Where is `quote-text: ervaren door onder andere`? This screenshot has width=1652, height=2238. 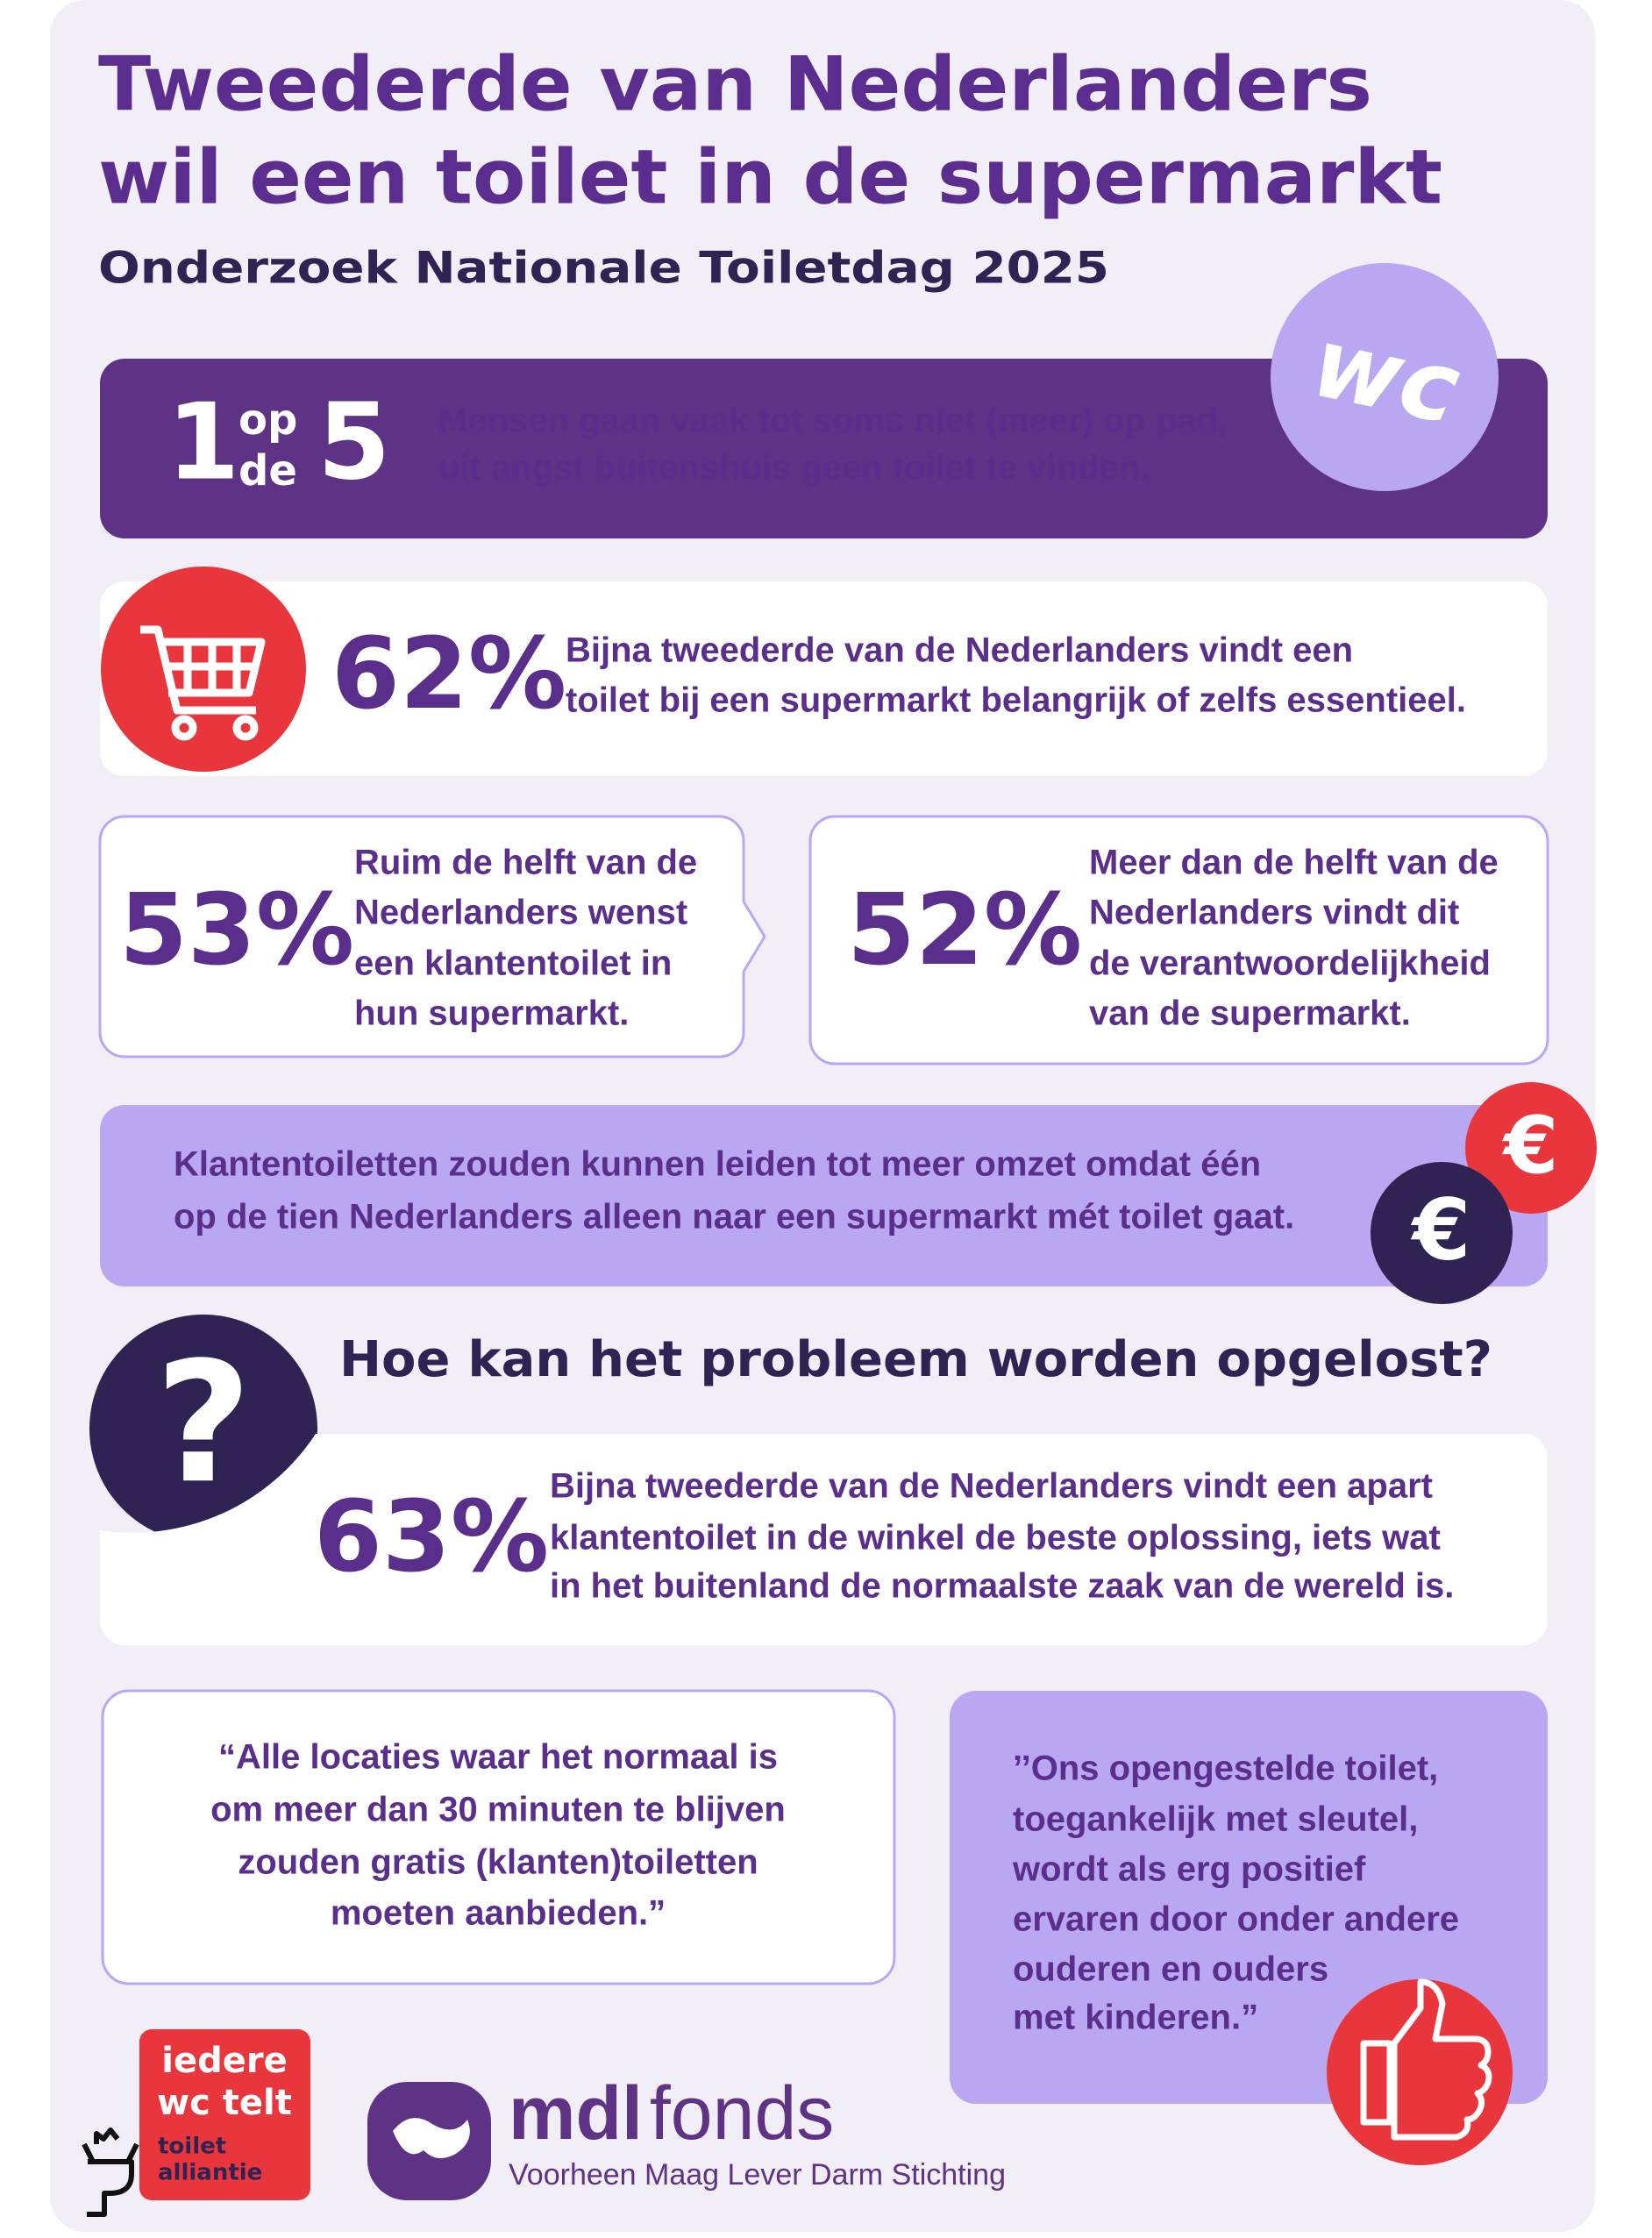
quote-text: ervaren door onder andere is located at coordinates (1236, 1919).